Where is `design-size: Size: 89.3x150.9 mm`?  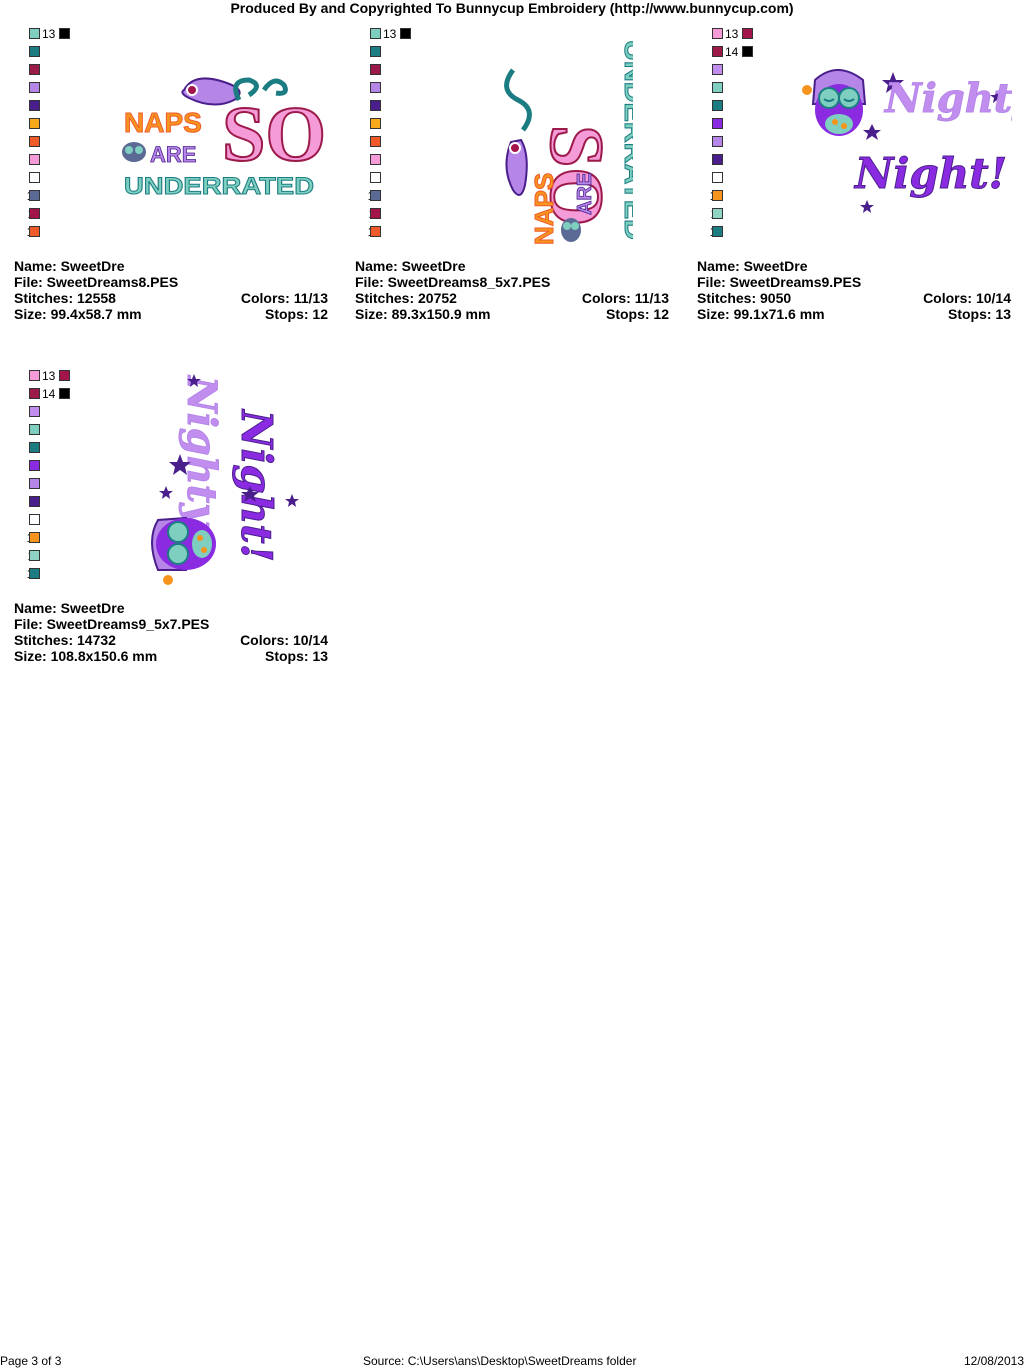
design-size: Size: 89.3x150.9 mm is located at coordinates (423, 314).